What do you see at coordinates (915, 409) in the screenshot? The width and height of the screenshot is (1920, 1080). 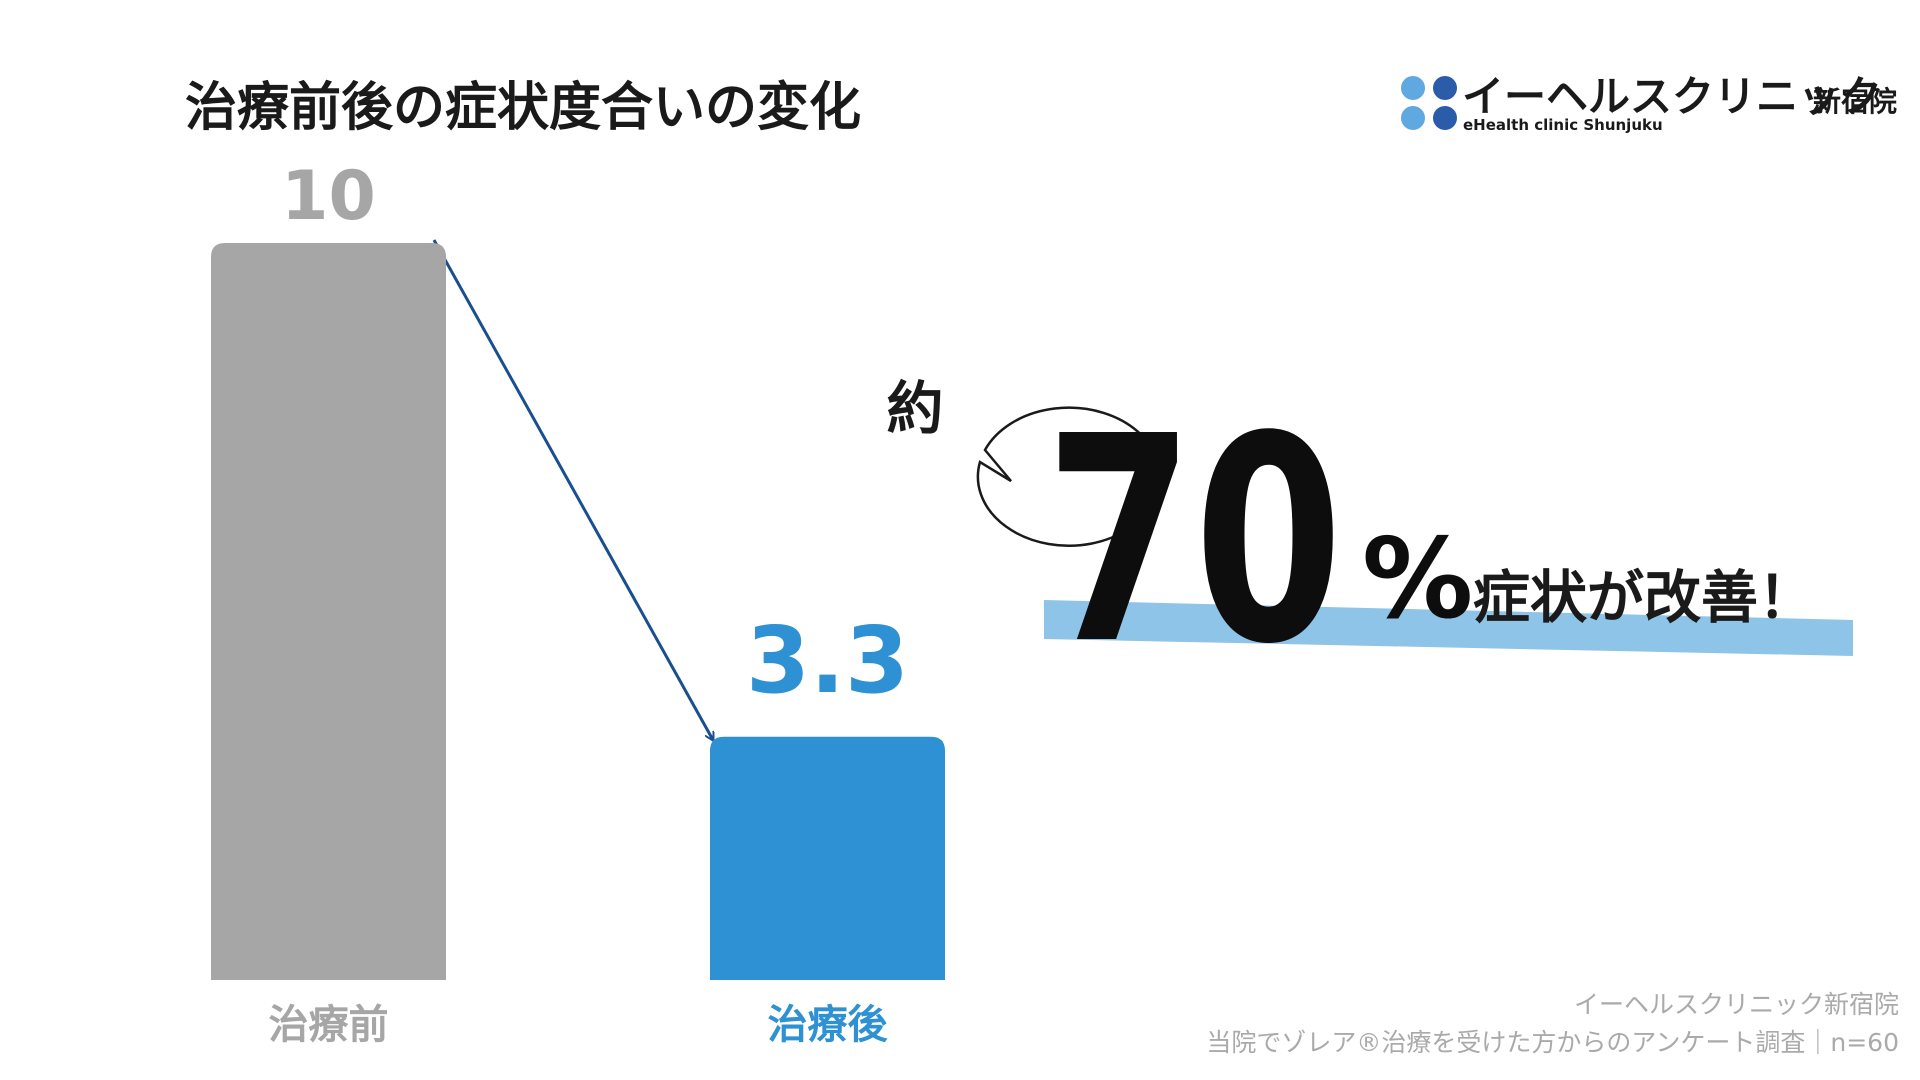 I see `annotation-prefix: 約` at bounding box center [915, 409].